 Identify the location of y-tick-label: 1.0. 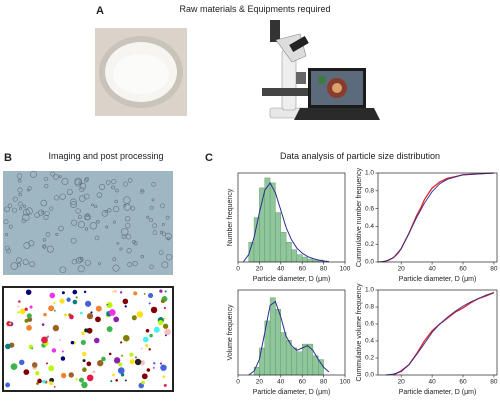
(369, 290).